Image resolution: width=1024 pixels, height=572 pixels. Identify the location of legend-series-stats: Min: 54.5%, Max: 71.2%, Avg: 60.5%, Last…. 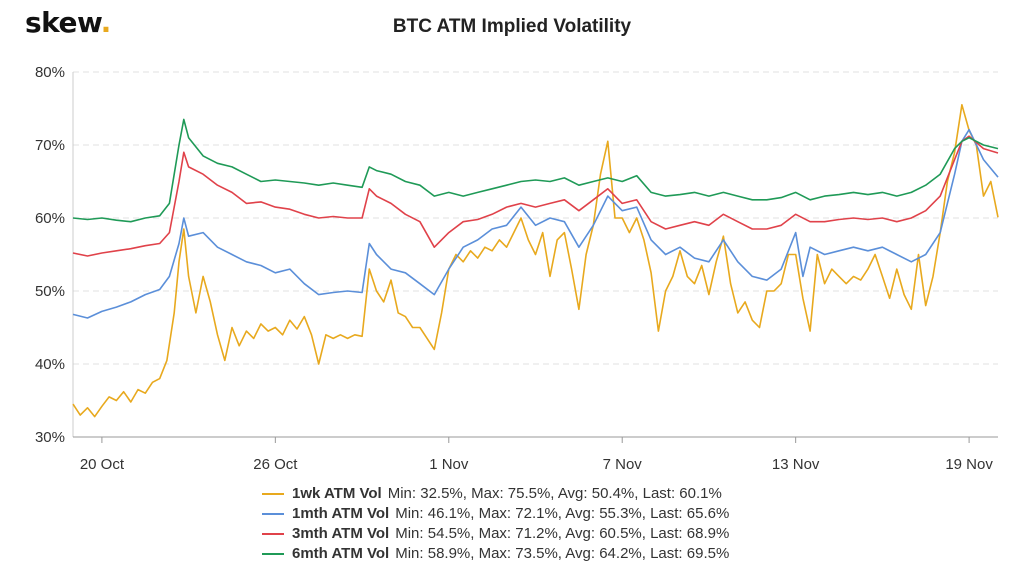
(562, 533).